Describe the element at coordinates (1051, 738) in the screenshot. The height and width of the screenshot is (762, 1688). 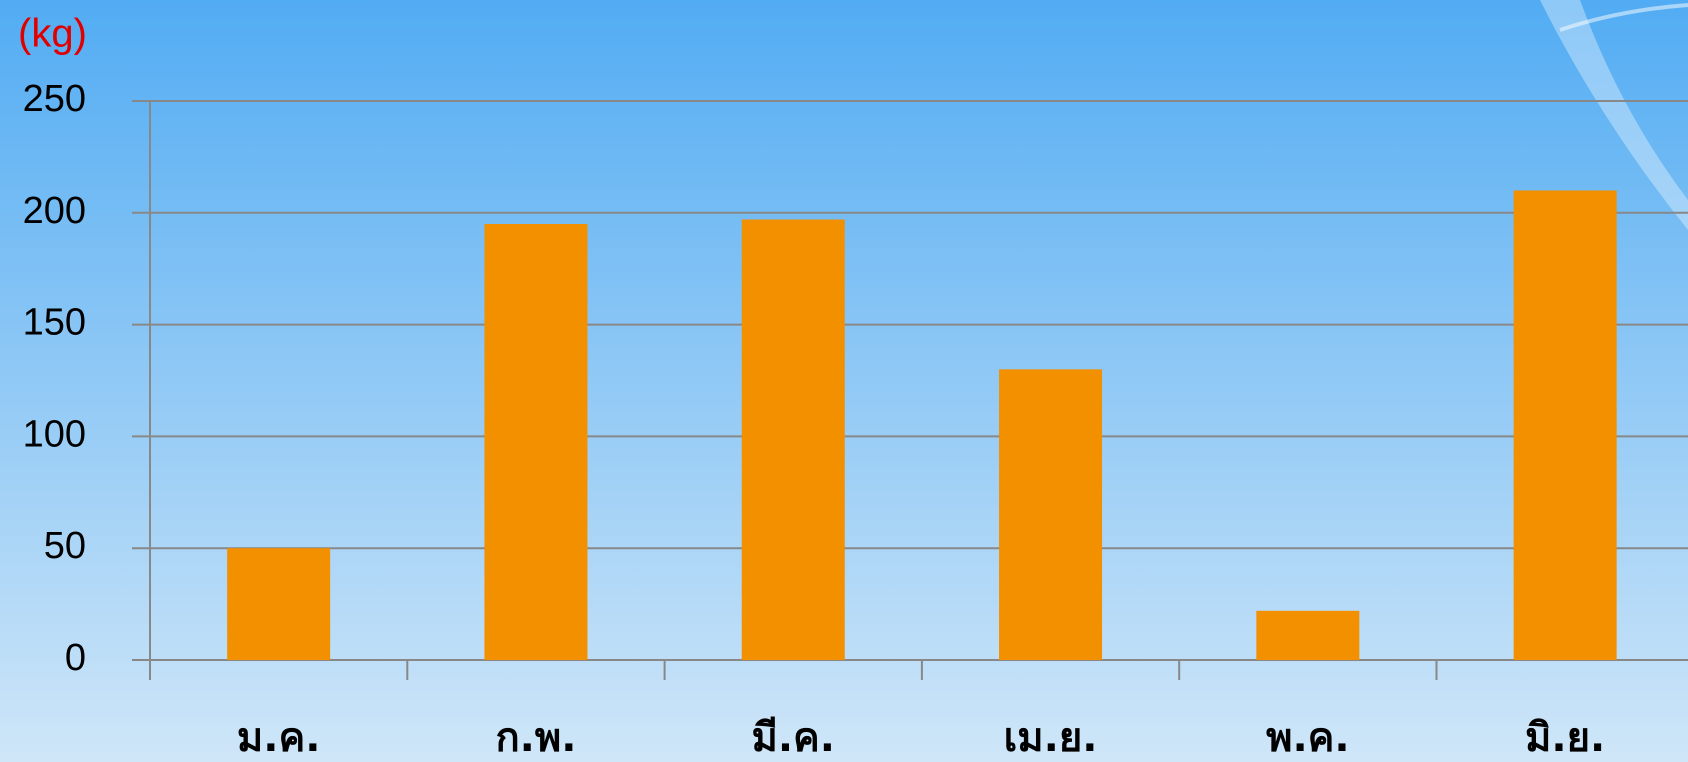
I see `x-tick-label: เม.ย.` at that location.